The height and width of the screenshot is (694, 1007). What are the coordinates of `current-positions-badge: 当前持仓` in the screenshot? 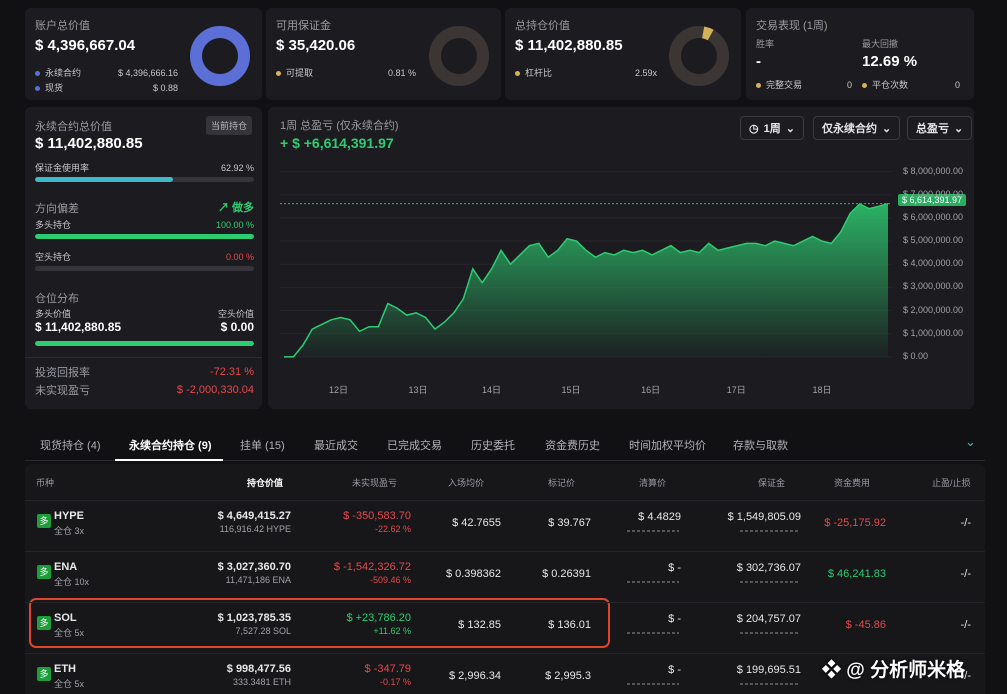 It's located at (228, 125).